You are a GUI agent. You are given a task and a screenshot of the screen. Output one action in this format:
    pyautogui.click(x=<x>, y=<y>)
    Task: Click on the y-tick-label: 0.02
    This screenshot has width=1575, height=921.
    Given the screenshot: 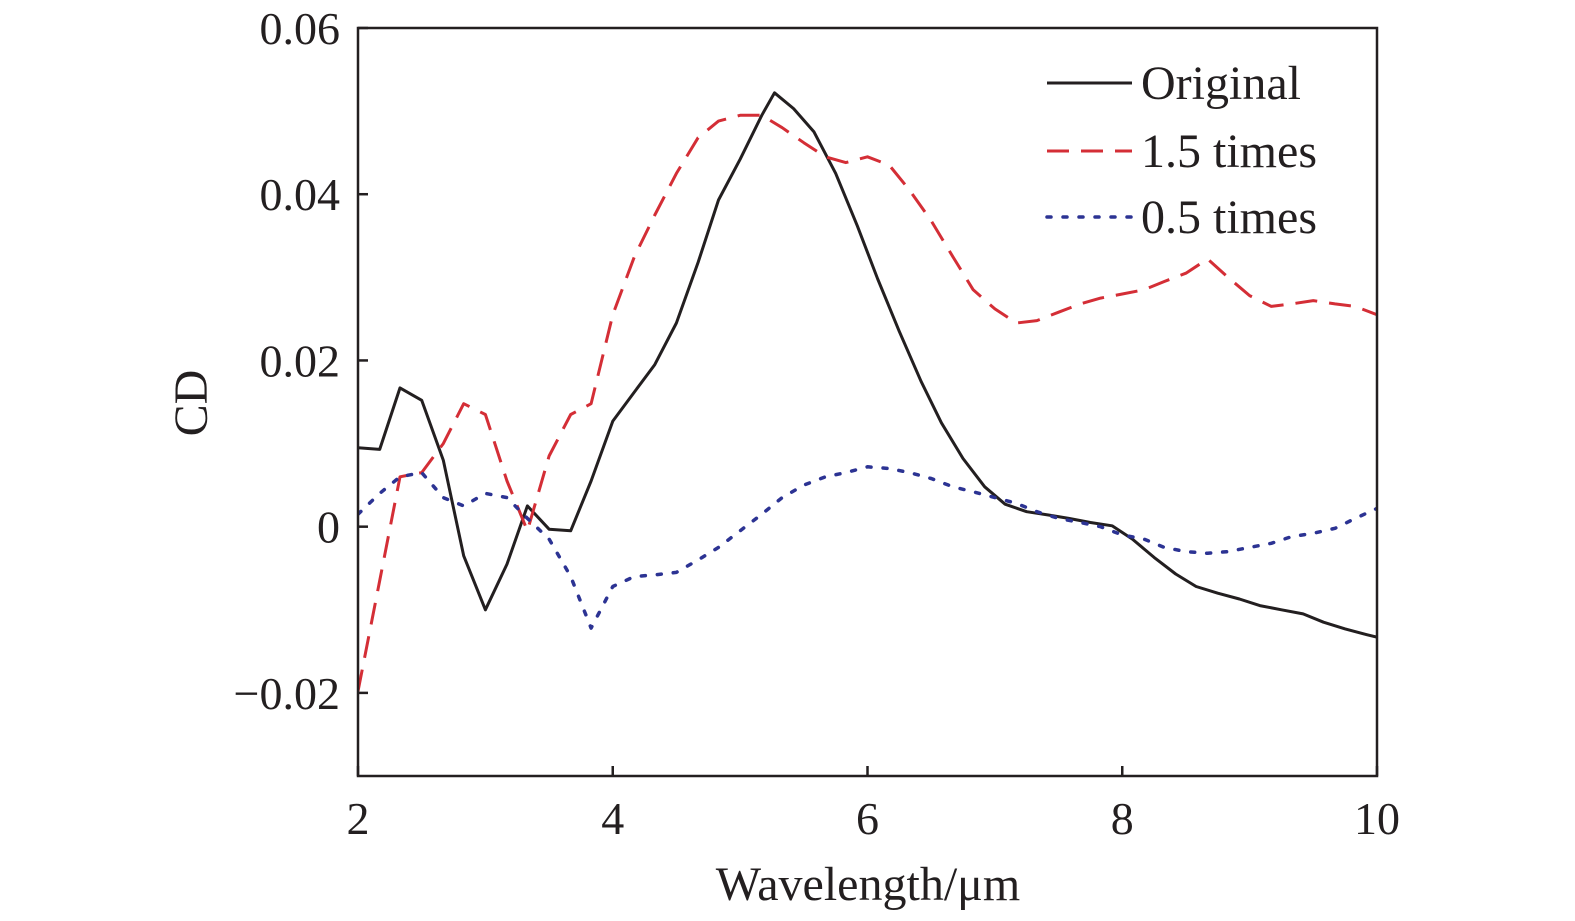 What is the action you would take?
    pyautogui.click(x=300, y=360)
    